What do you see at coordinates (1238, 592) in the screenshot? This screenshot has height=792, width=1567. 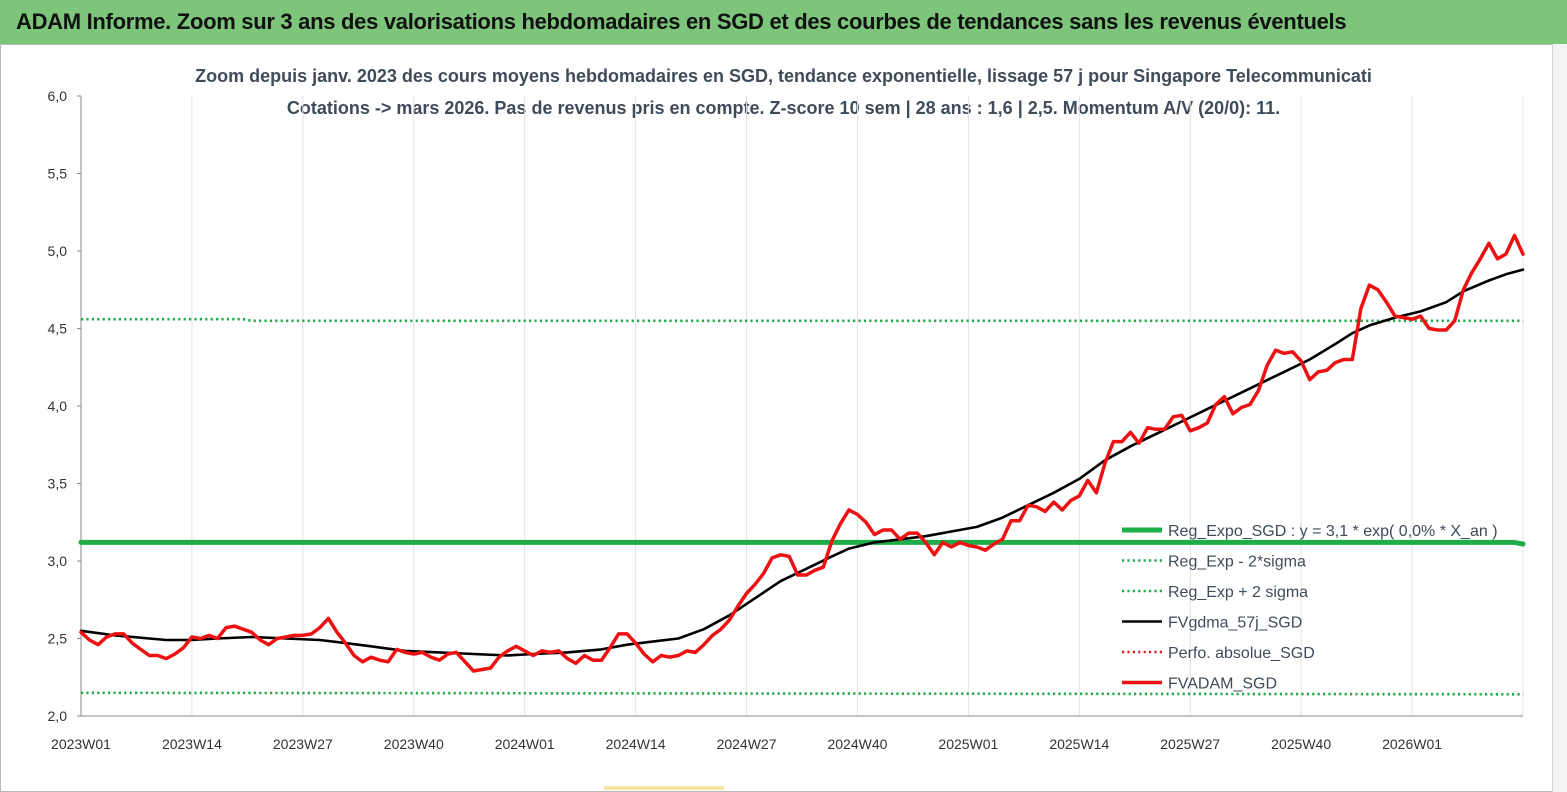 I see `legend-label: Reg_Exp + 2 sigma` at bounding box center [1238, 592].